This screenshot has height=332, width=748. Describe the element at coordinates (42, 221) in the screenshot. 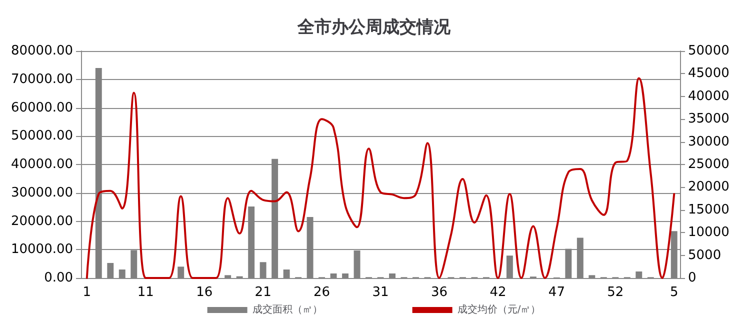

I see `y-tick-label: 20000.00` at that location.